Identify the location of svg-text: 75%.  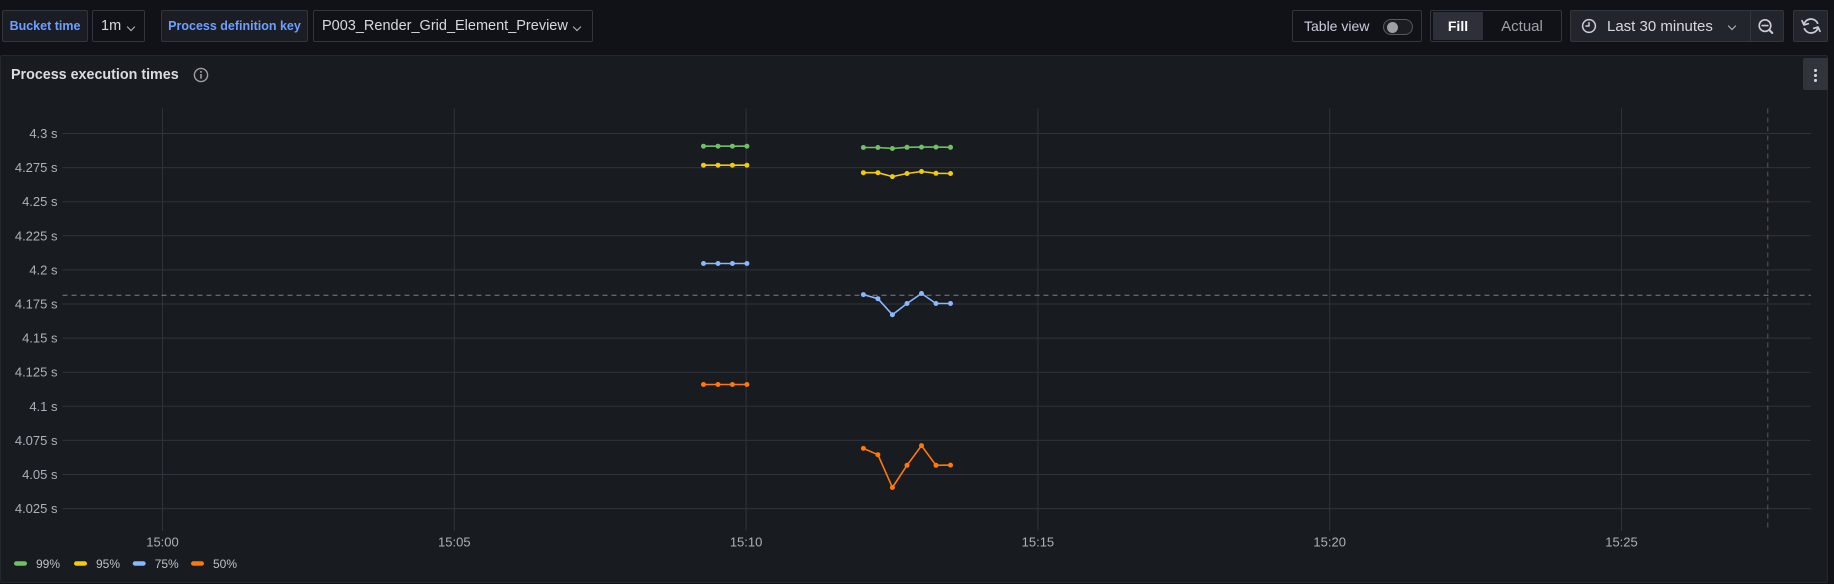
(167, 564).